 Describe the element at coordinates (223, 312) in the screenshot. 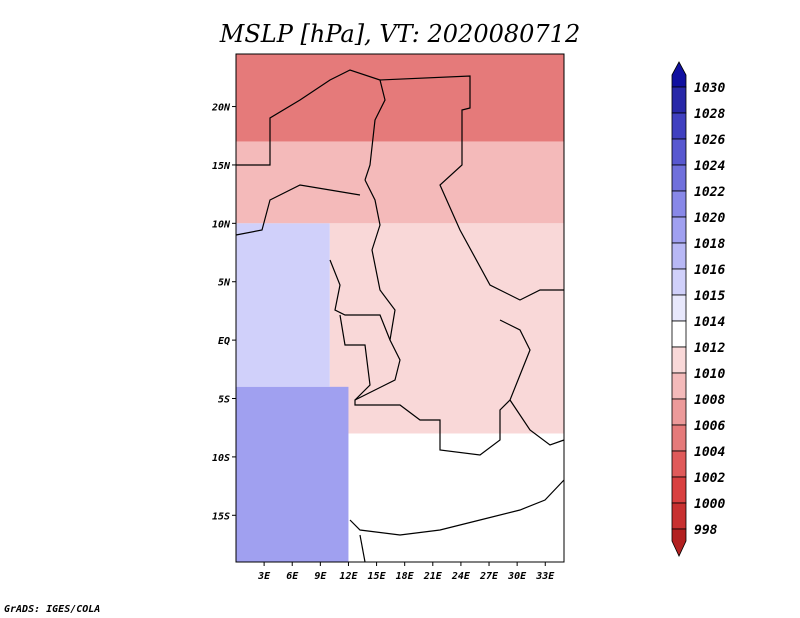

I see `y-axis: 20N 15N 10N 5N EQ 5S 10S 15S` at that location.